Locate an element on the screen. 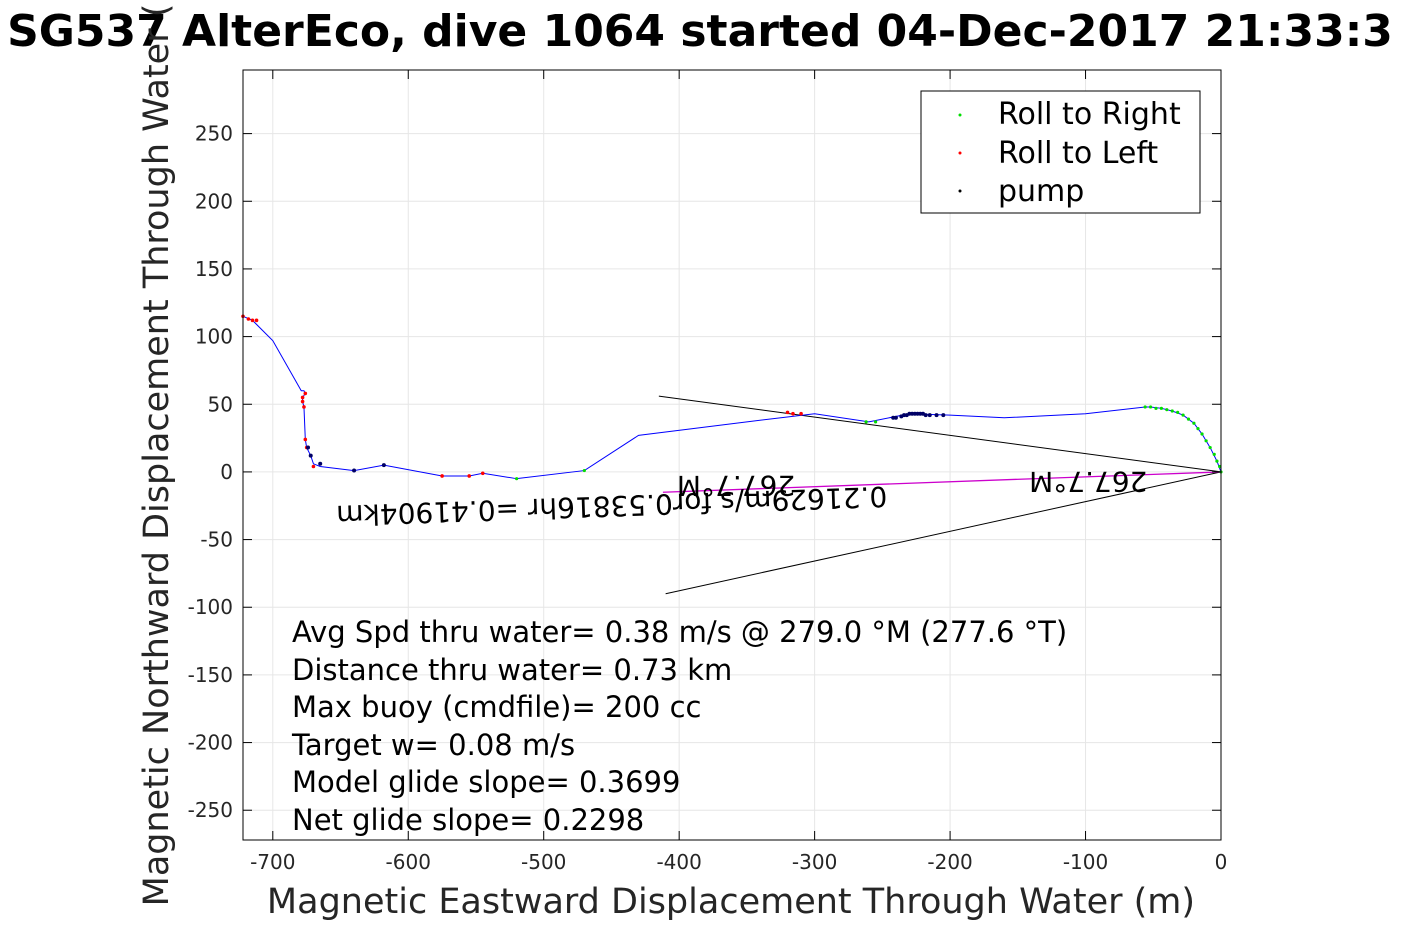 This screenshot has height=945, width=1417. y-tick-label: -200 is located at coordinates (210, 743).